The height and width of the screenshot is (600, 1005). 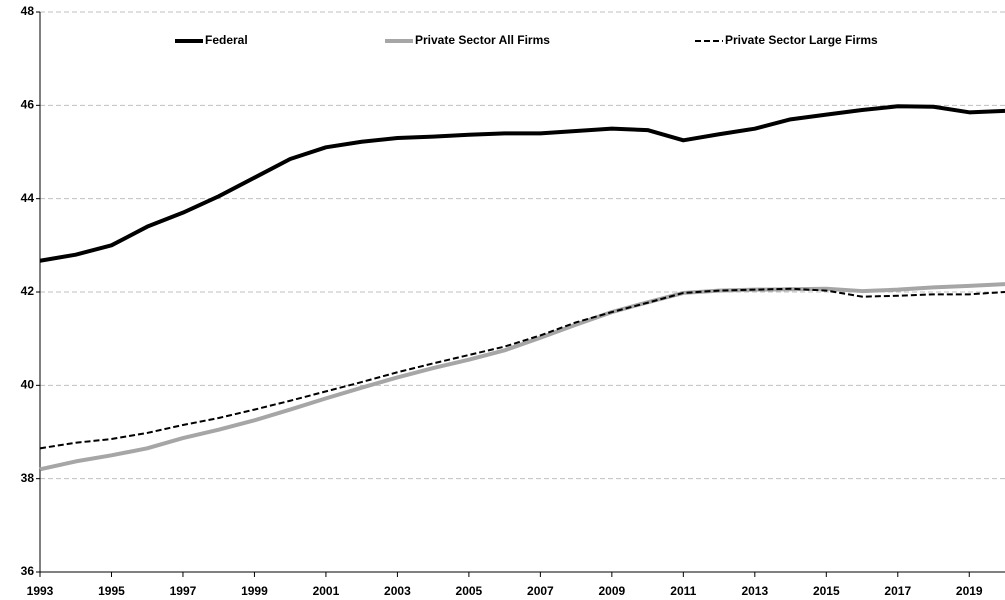 What do you see at coordinates (28, 198) in the screenshot?
I see `y-tick-label: 44` at bounding box center [28, 198].